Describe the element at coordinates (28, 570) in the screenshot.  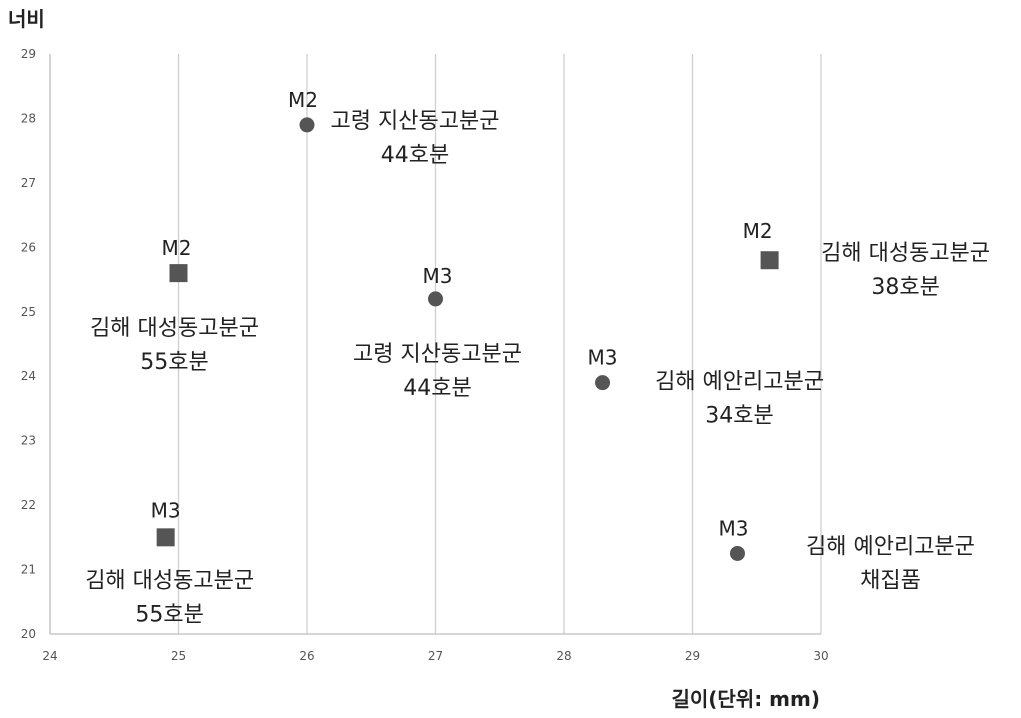
I see `y-tick-label-21: 21` at that location.